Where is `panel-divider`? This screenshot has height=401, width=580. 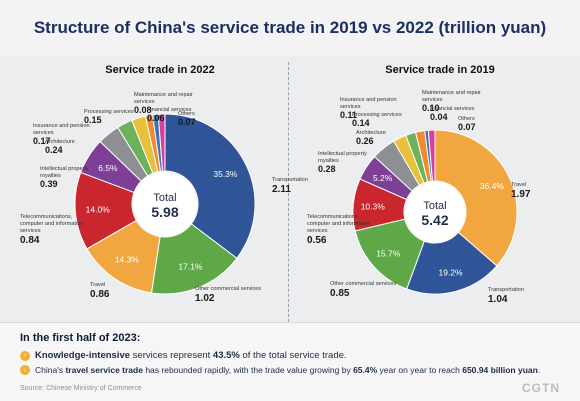 panel-divider is located at coordinates (288, 192).